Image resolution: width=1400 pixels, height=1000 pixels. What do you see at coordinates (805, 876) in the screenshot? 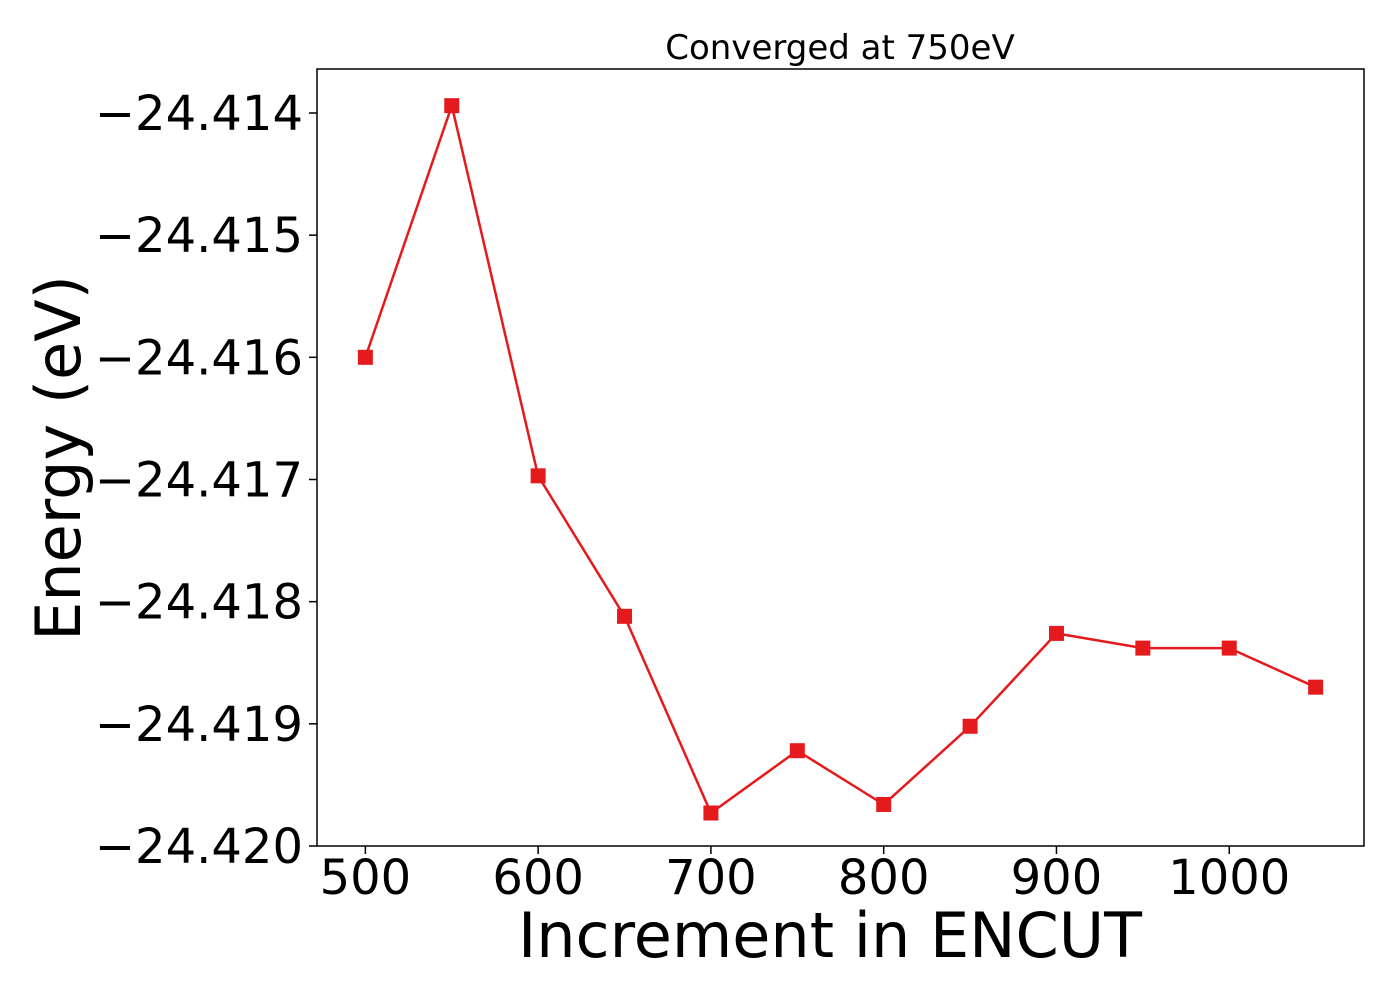
I see `x-axis: 500 600 700 800 900 1000` at bounding box center [805, 876].